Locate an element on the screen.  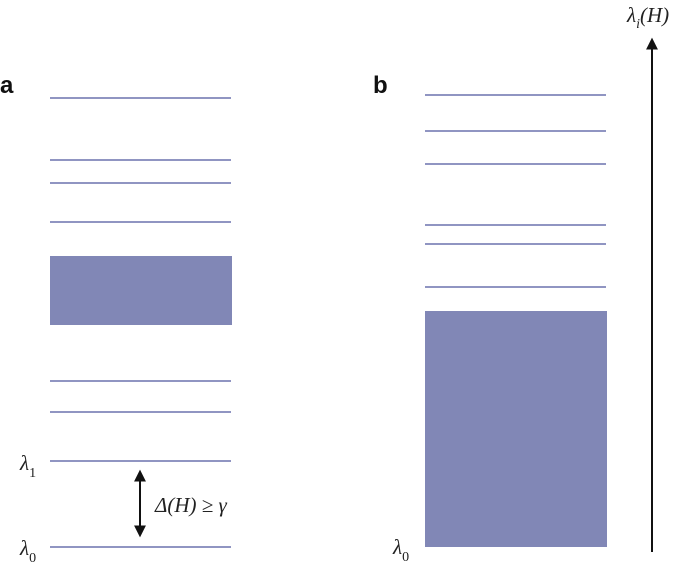
axis-label: λi(H) is located at coordinates (647, 17).